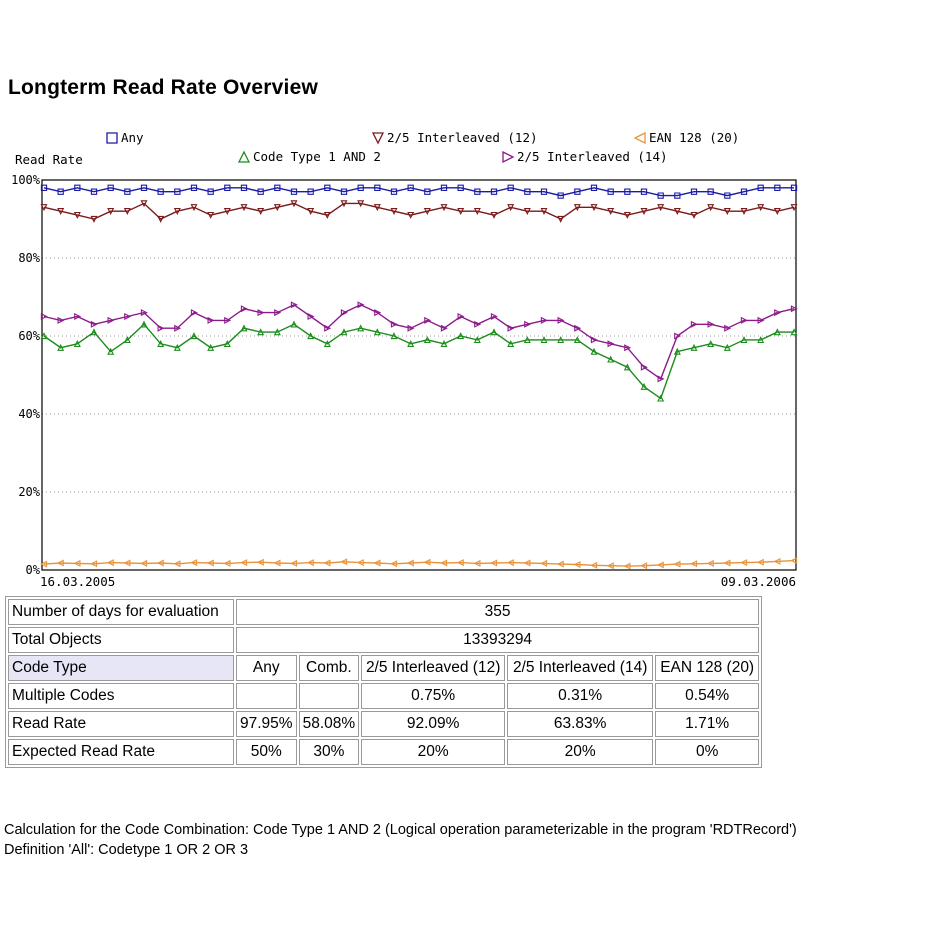  Describe the element at coordinates (26, 180) in the screenshot. I see `y-tick-label: 100%` at that location.